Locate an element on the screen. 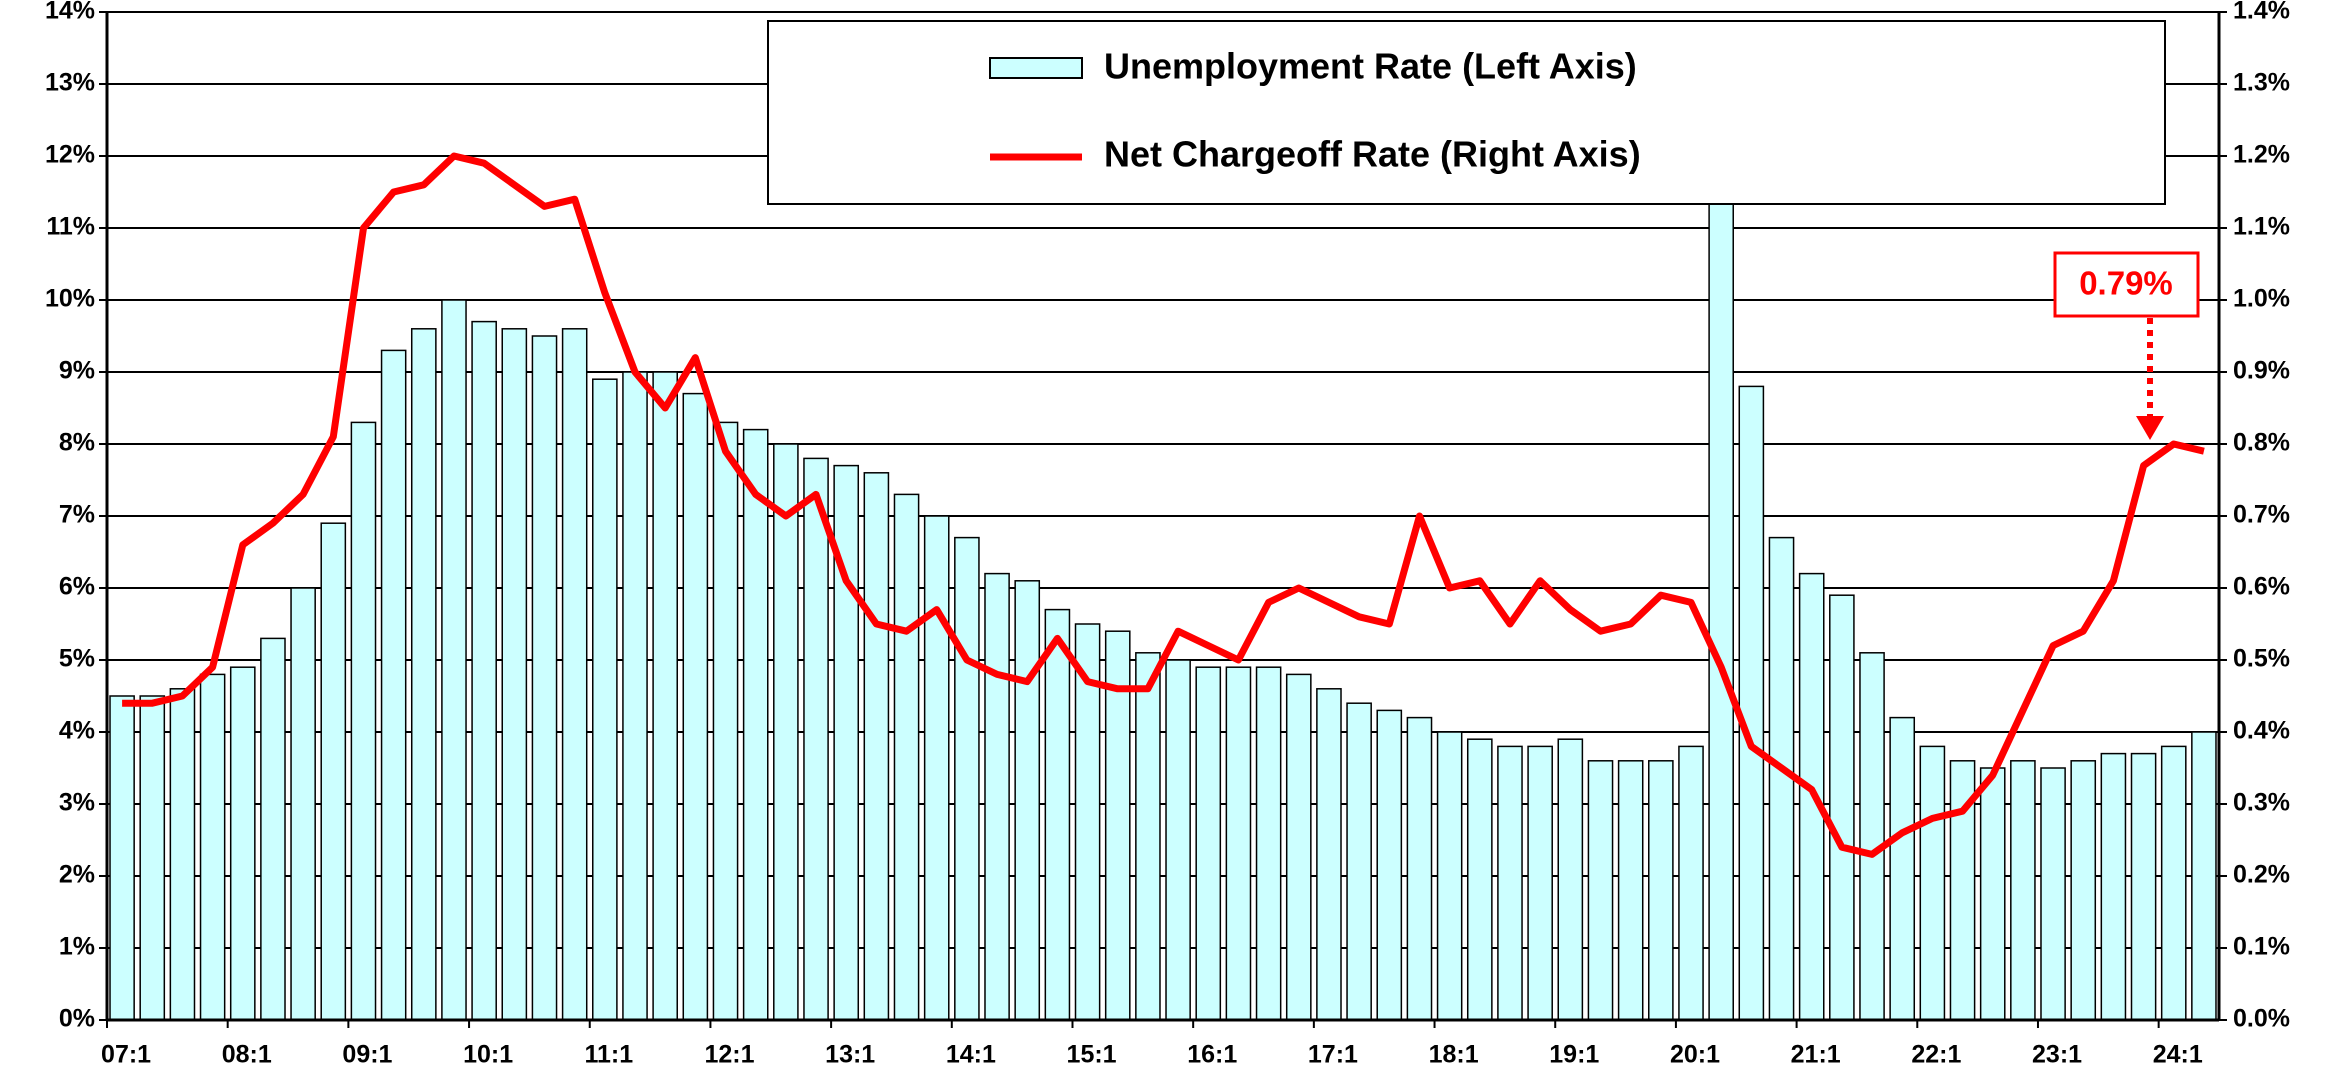 The width and height of the screenshot is (2338, 1066). y-tick-label: 13% is located at coordinates (70, 83).